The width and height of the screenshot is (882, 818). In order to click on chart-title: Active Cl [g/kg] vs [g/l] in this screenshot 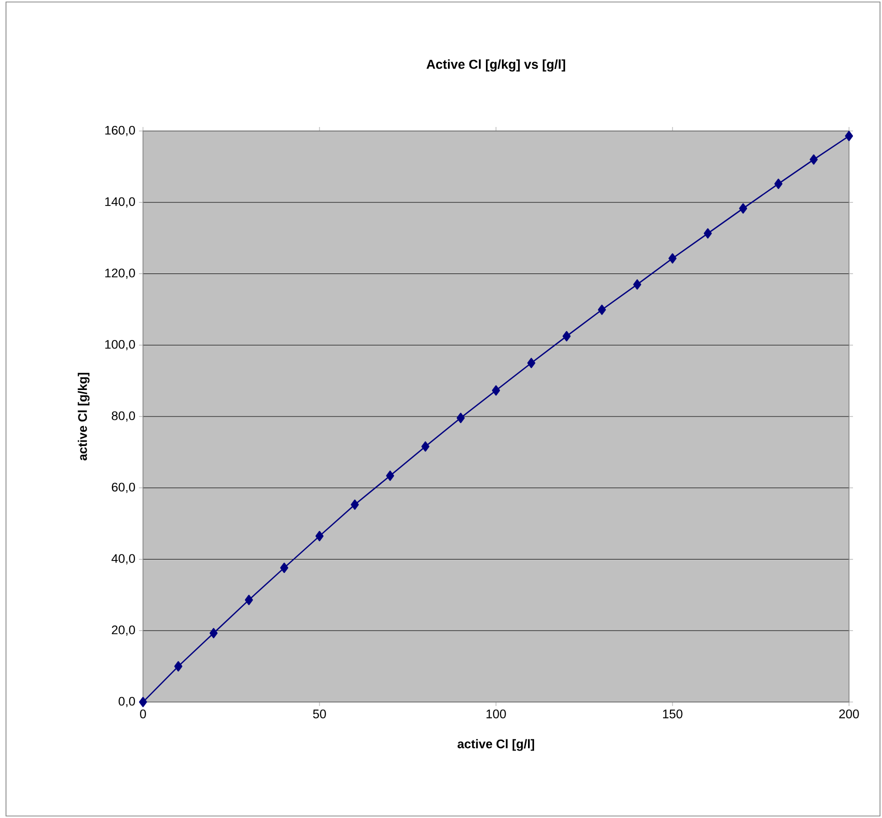, I will do `click(496, 65)`.